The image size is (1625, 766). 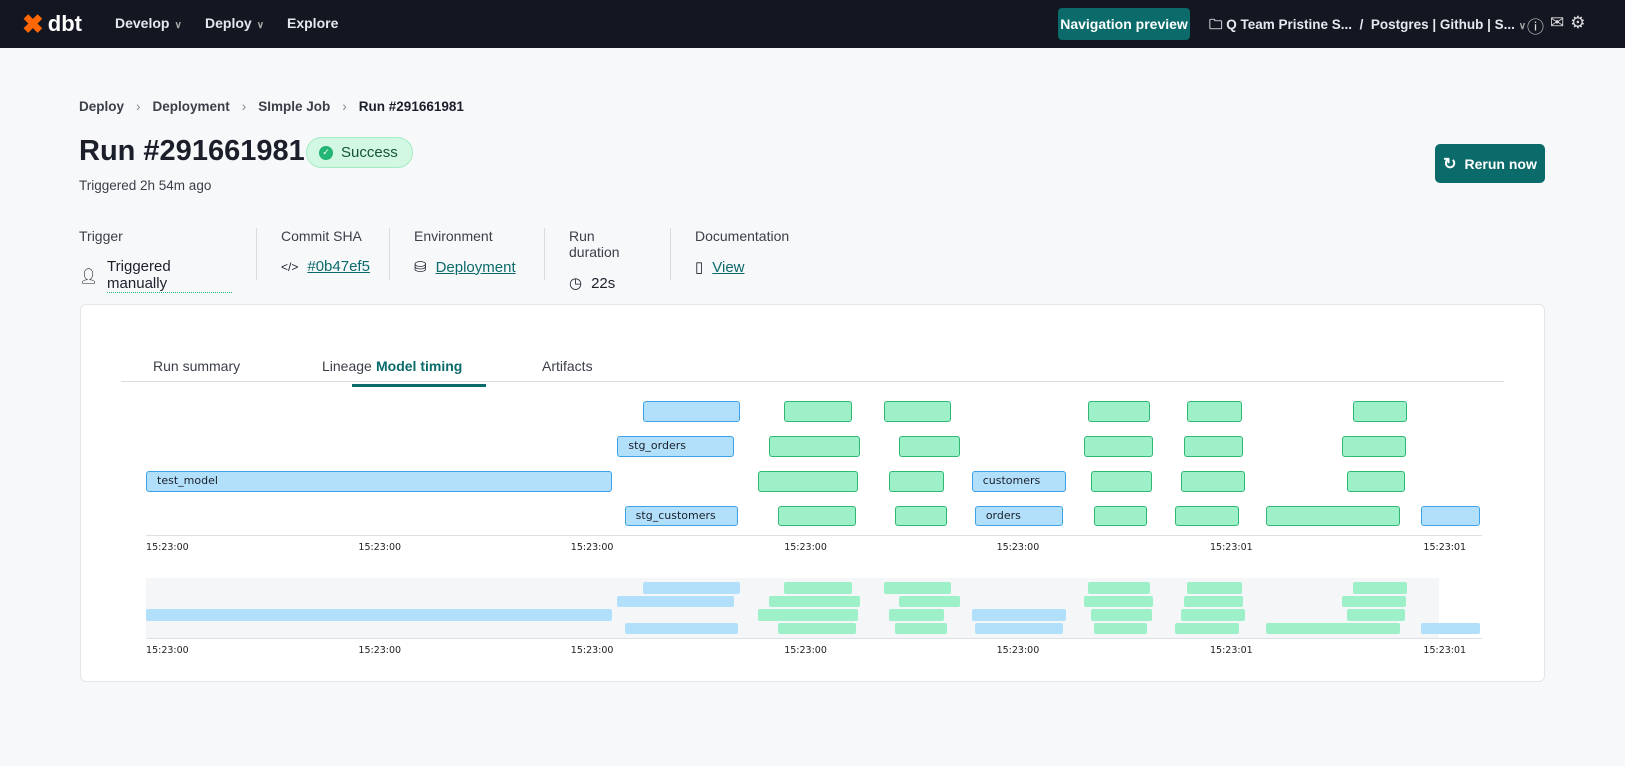 What do you see at coordinates (145, 185) in the screenshot?
I see `triggered-time: Triggered 2h 54m ago` at bounding box center [145, 185].